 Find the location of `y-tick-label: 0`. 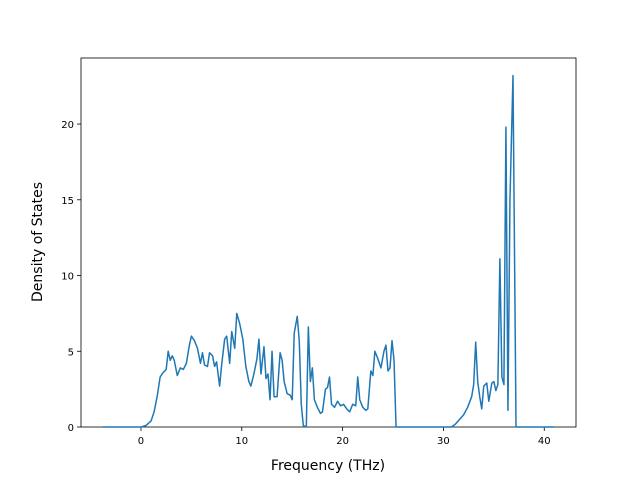

y-tick-label: 0 is located at coordinates (71, 428).